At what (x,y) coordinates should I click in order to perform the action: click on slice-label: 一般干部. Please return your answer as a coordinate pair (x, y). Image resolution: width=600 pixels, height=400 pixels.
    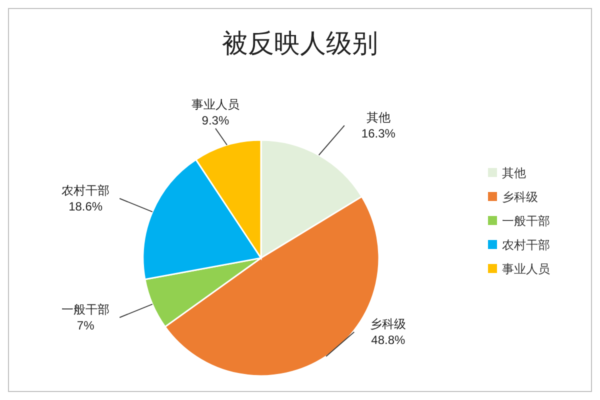
    Looking at the image, I should click on (86, 309).